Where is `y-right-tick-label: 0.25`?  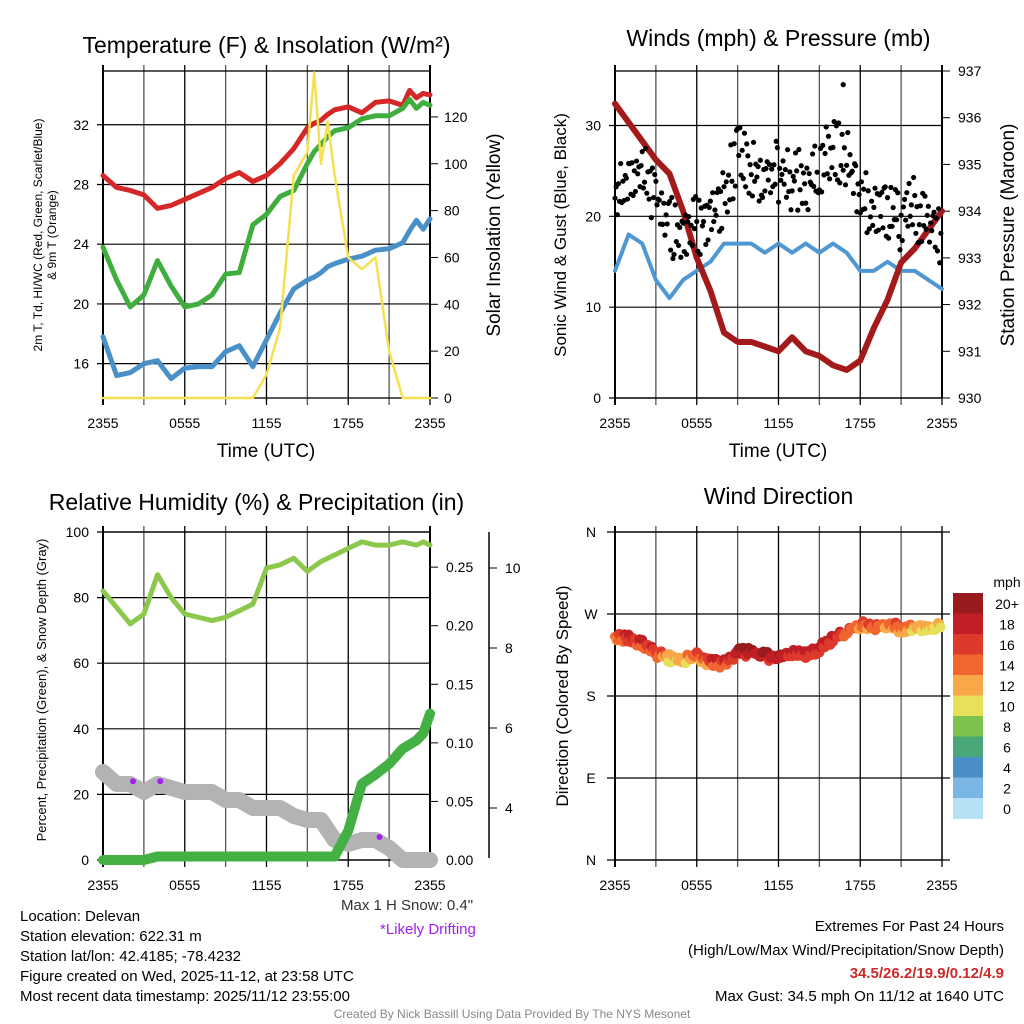 y-right-tick-label: 0.25 is located at coordinates (459, 567).